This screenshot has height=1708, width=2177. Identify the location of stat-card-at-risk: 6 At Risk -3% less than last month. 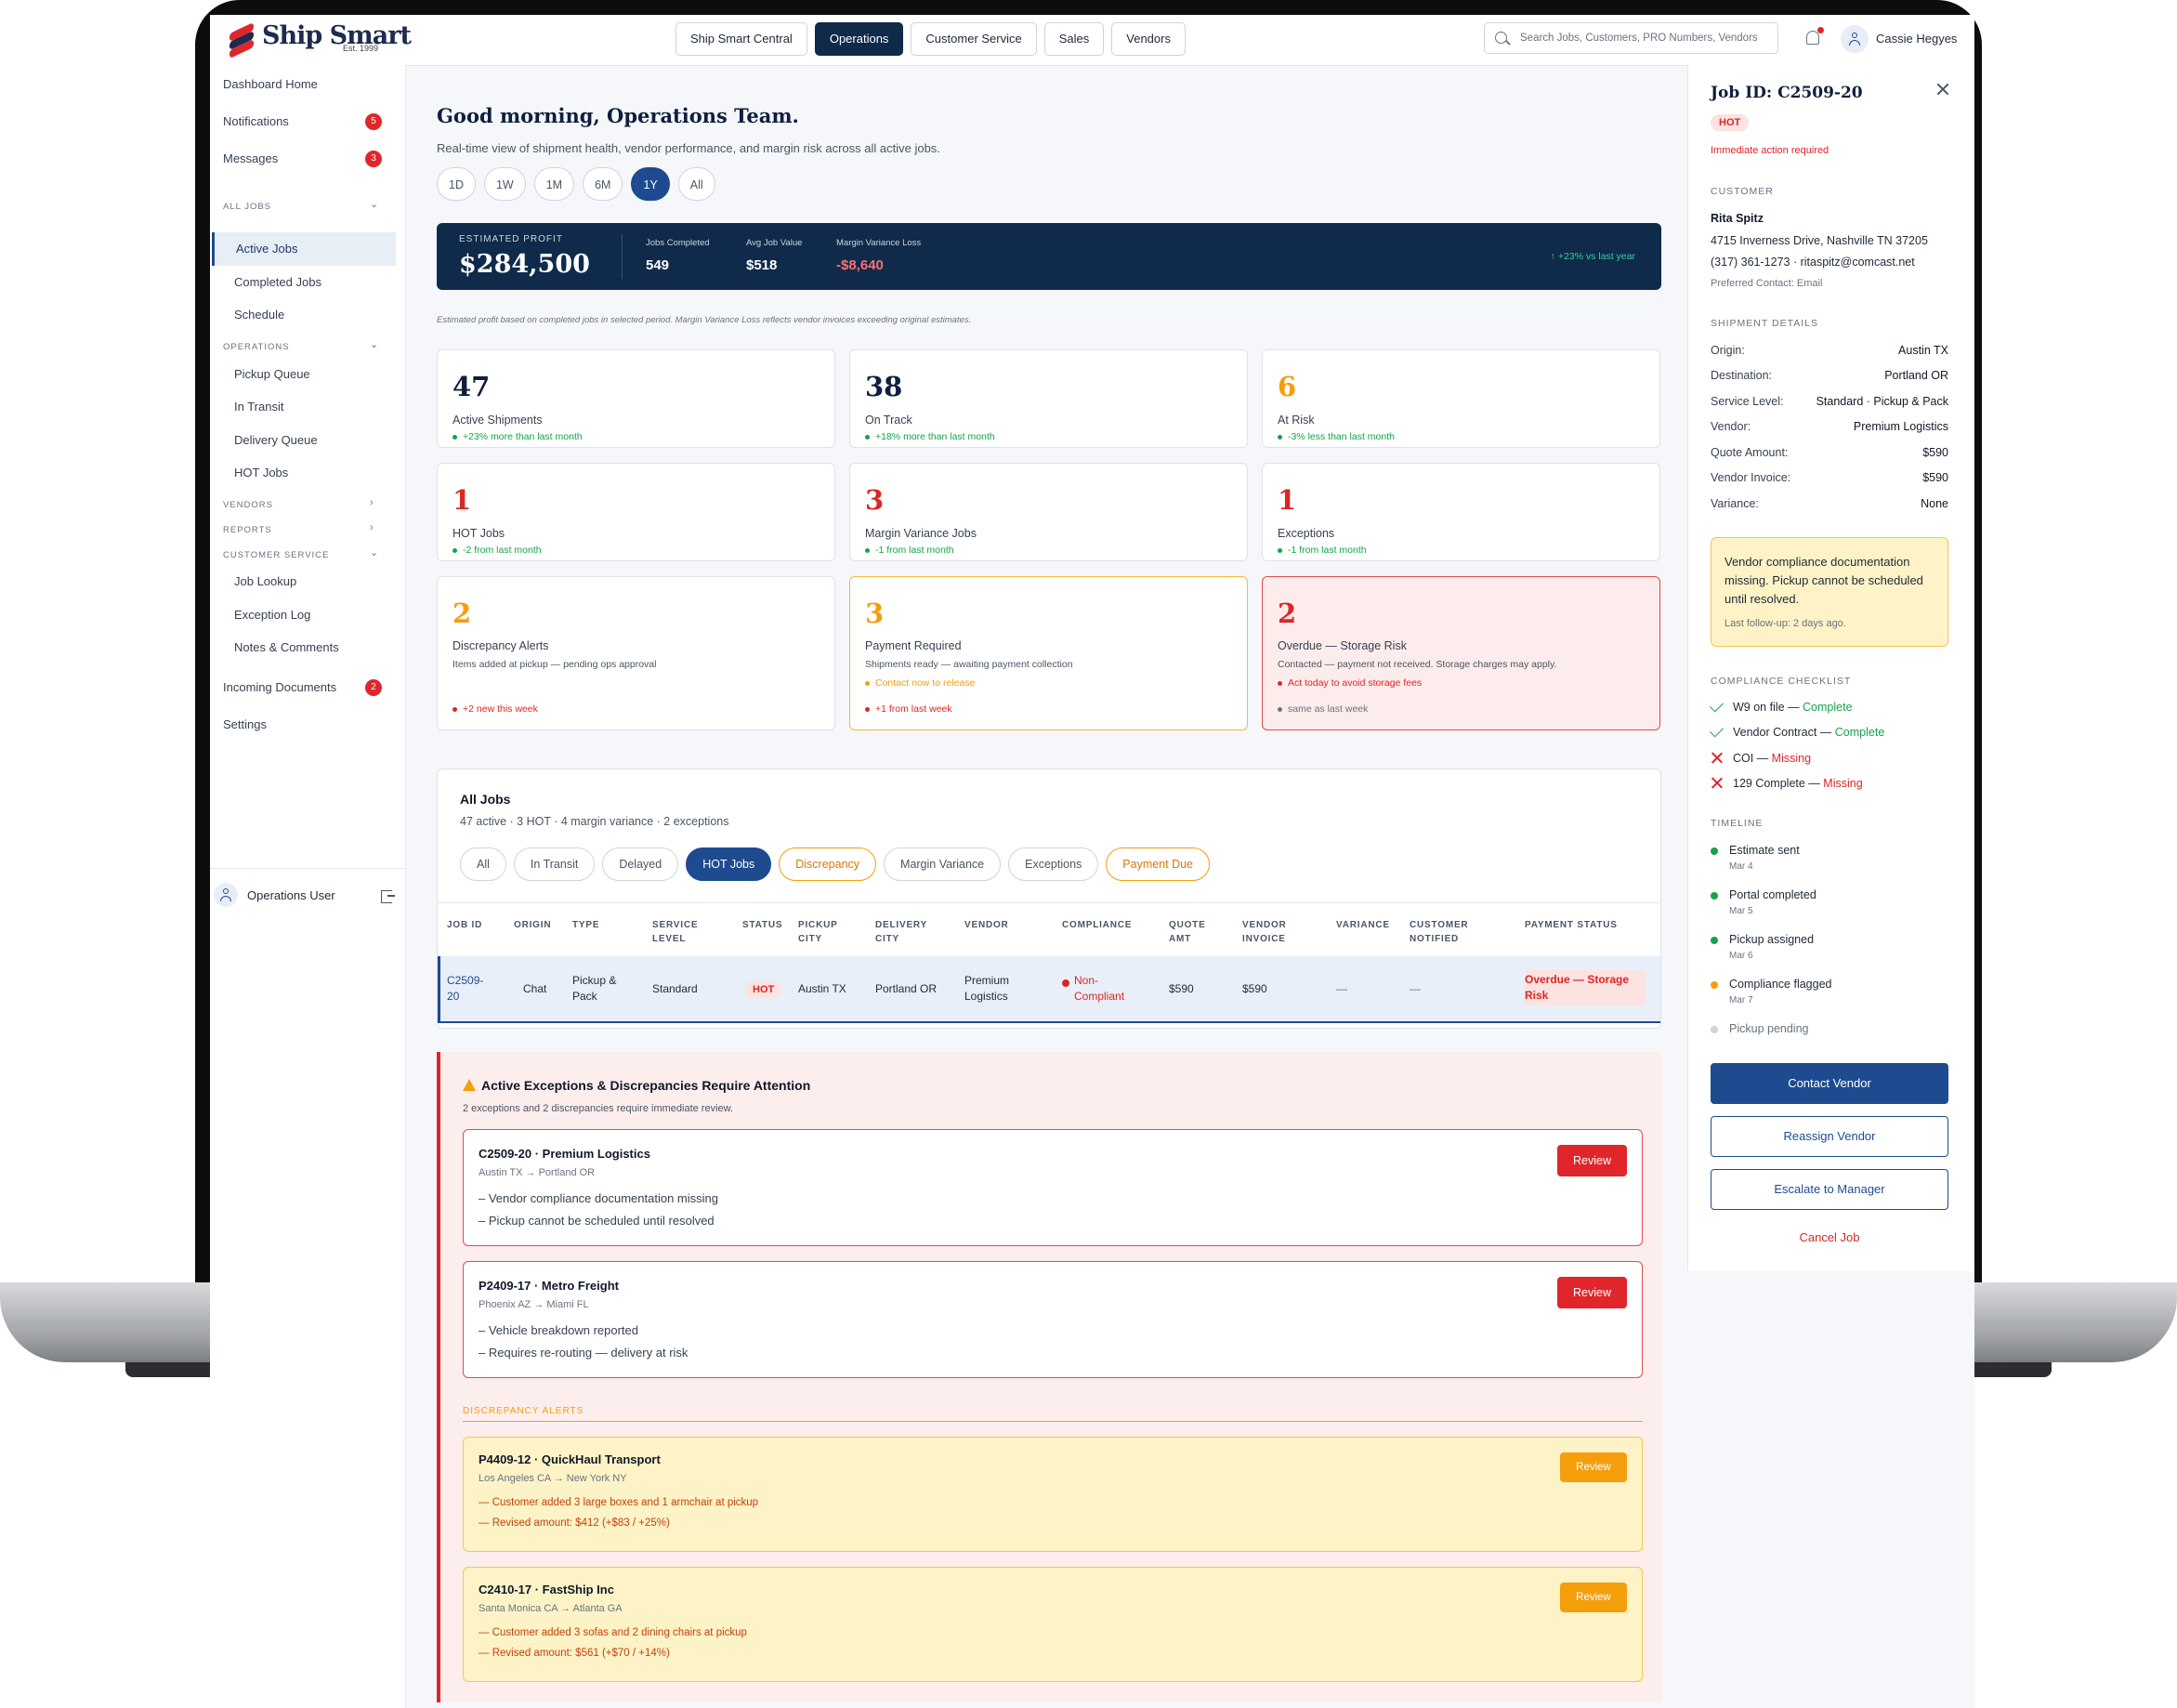
(1461, 398).